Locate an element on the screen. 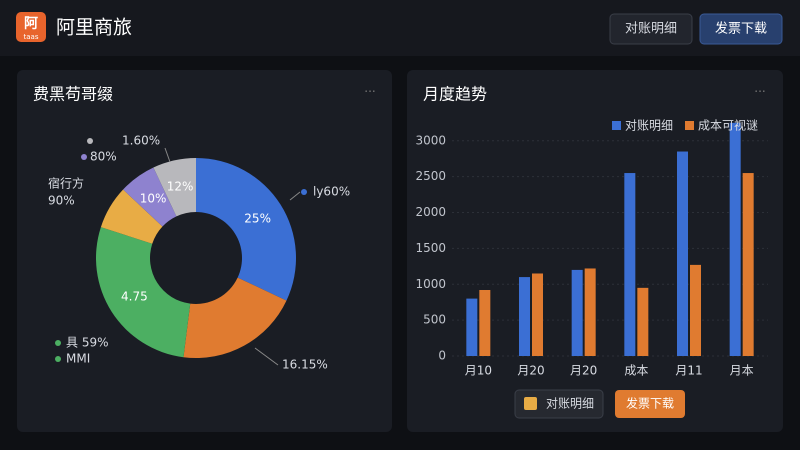  y-tick-label: 500 is located at coordinates (434, 320).